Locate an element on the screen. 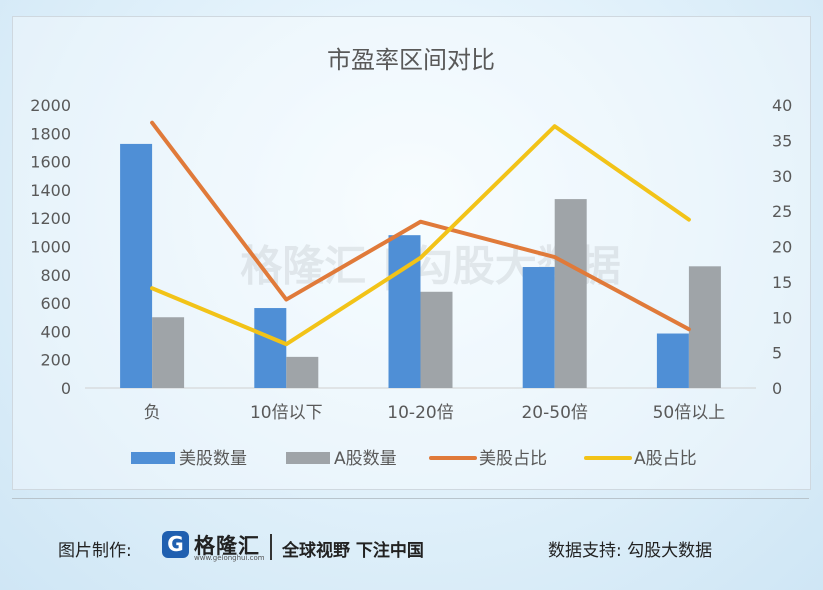 The width and height of the screenshot is (823, 590). y-right-tick-label: 30 is located at coordinates (782, 176).